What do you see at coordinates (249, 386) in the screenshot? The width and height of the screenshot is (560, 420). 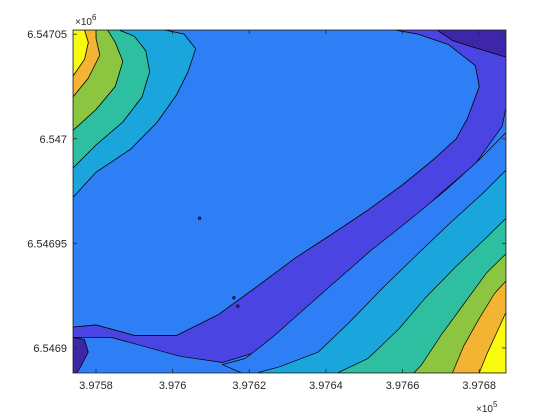 I see `x-tick-label: 3.9762` at bounding box center [249, 386].